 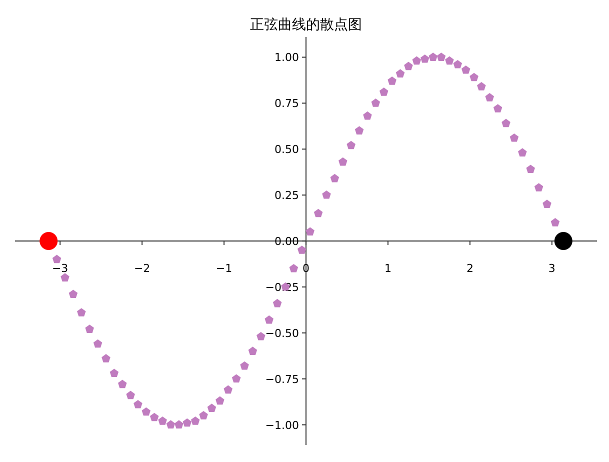 I want to click on x-tick-label: 3, so click(x=552, y=268).